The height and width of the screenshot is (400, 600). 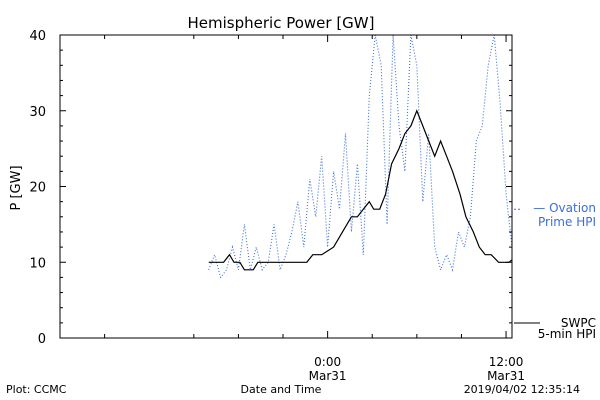 What do you see at coordinates (37, 188) in the screenshot?
I see `y-tick-label: 20` at bounding box center [37, 188].